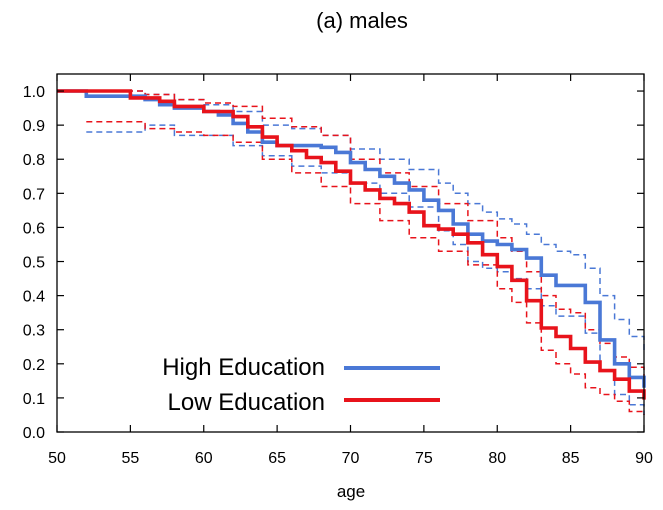  I want to click on y-tick-label: 1.0, so click(34, 92).